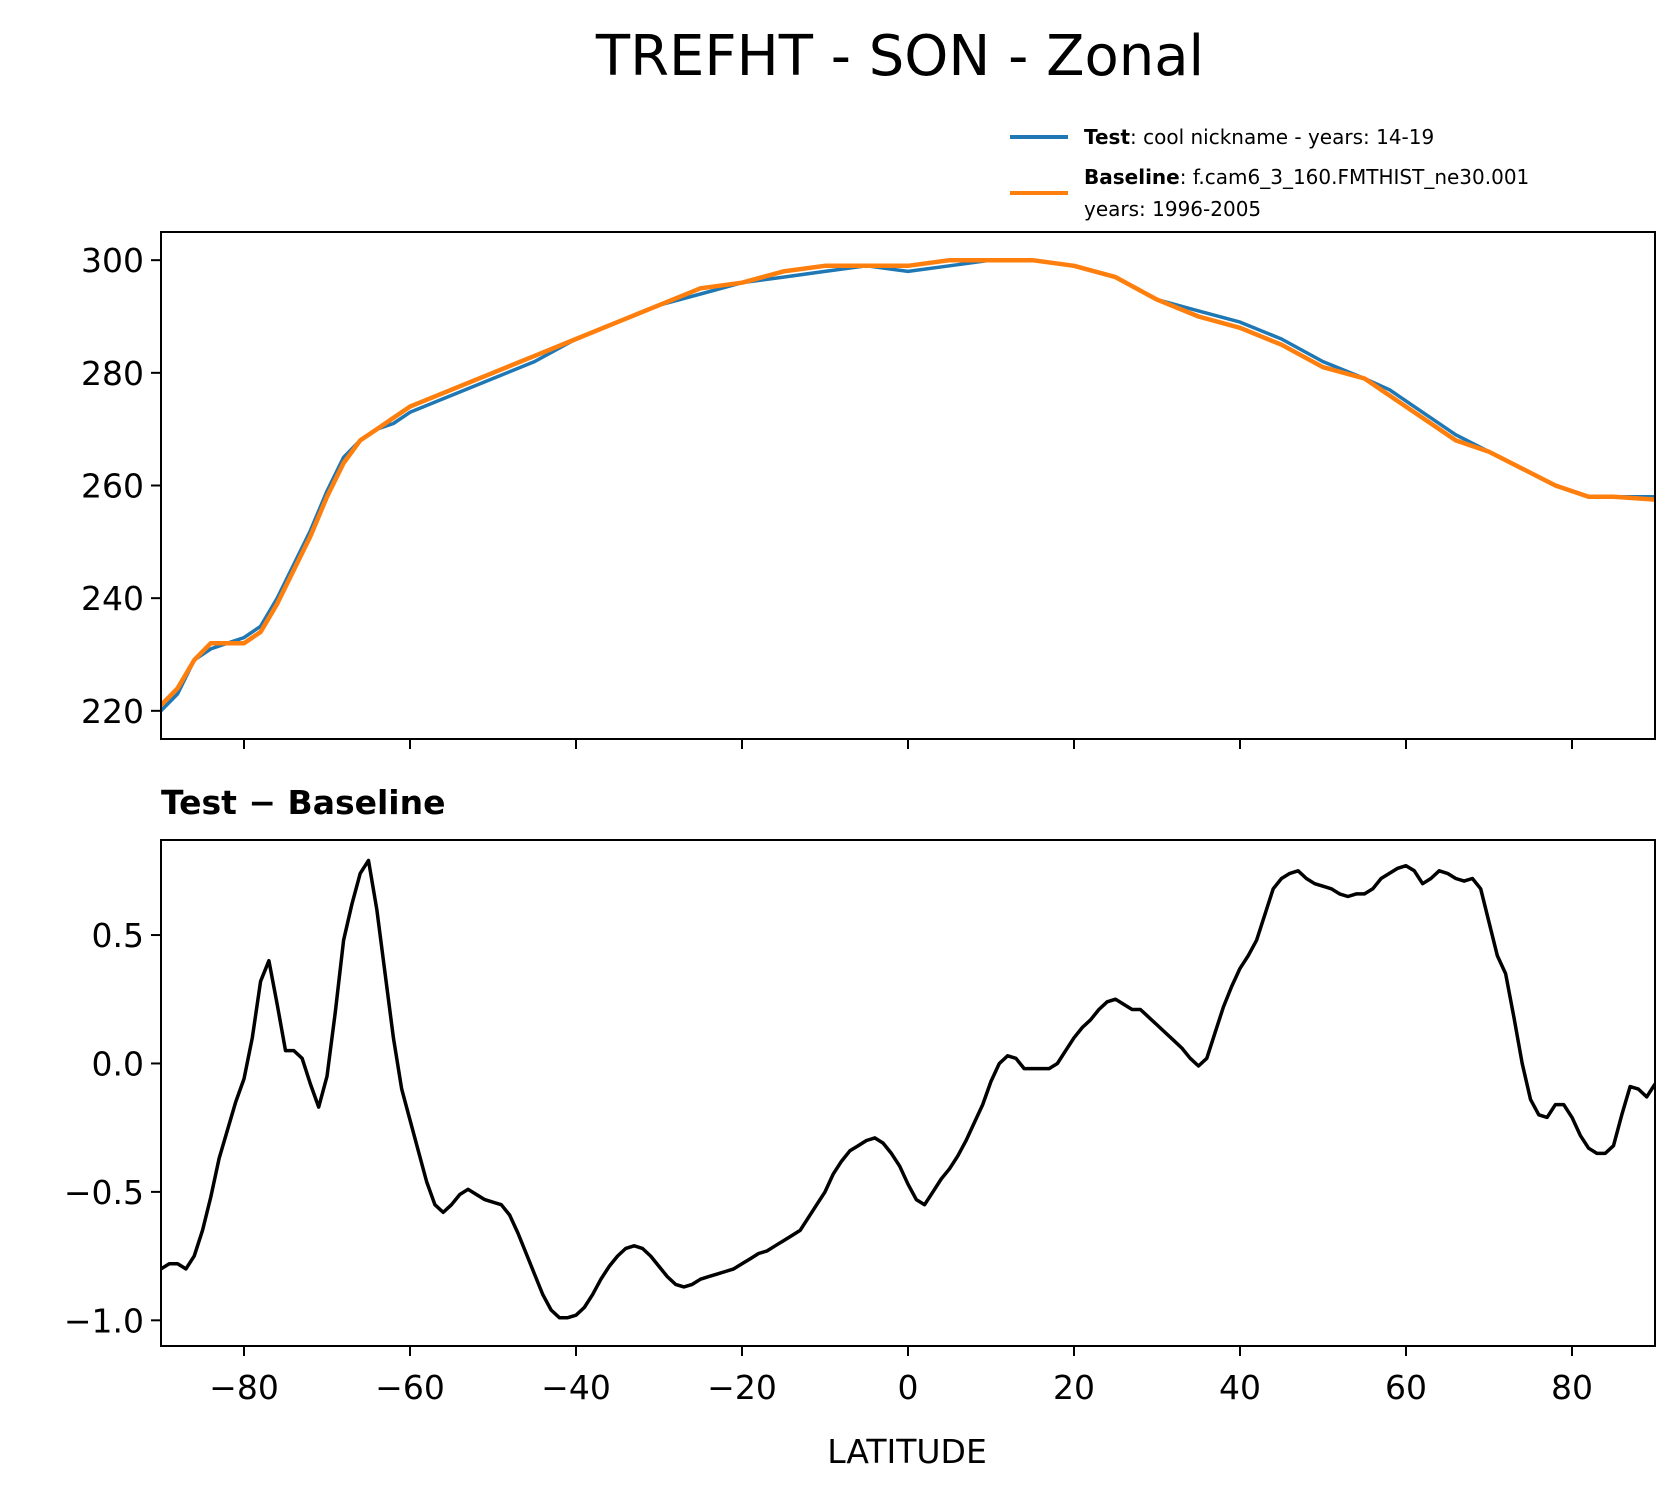 The image size is (1678, 1496). I want to click on top-ytick-label: 240, so click(112, 598).